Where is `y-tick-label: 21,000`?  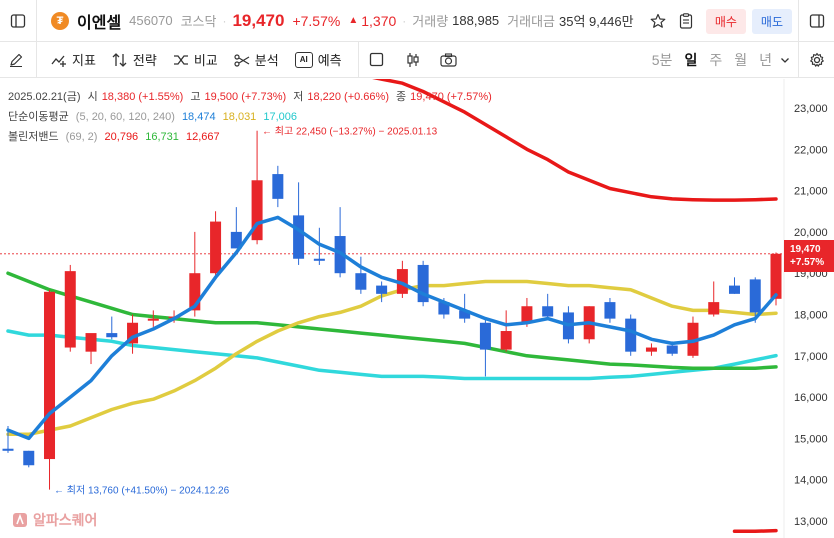 y-tick-label: 21,000 is located at coordinates (811, 192).